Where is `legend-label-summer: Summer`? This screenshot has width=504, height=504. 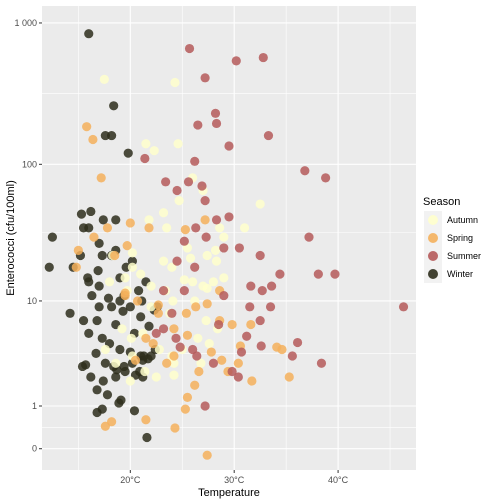
legend-label-summer: Summer is located at coordinates (464, 256).